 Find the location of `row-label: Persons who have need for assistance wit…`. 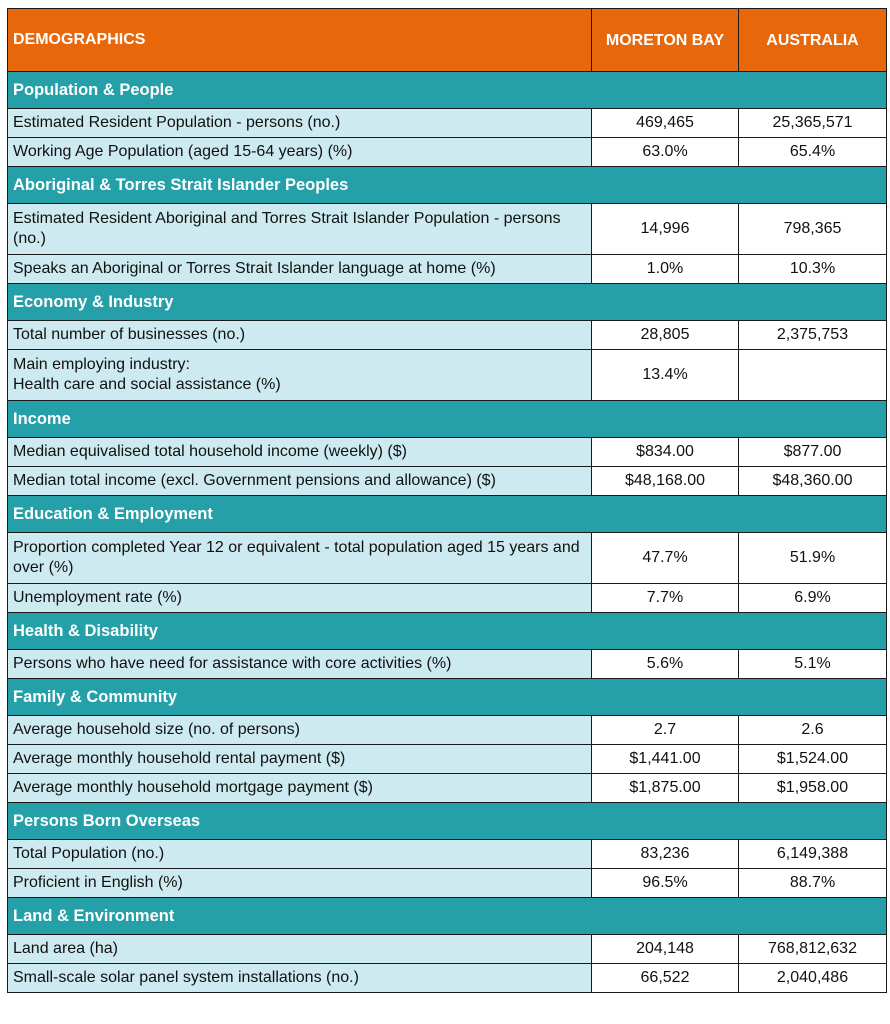

row-label: Persons who have need for assistance wit… is located at coordinates (299, 664).